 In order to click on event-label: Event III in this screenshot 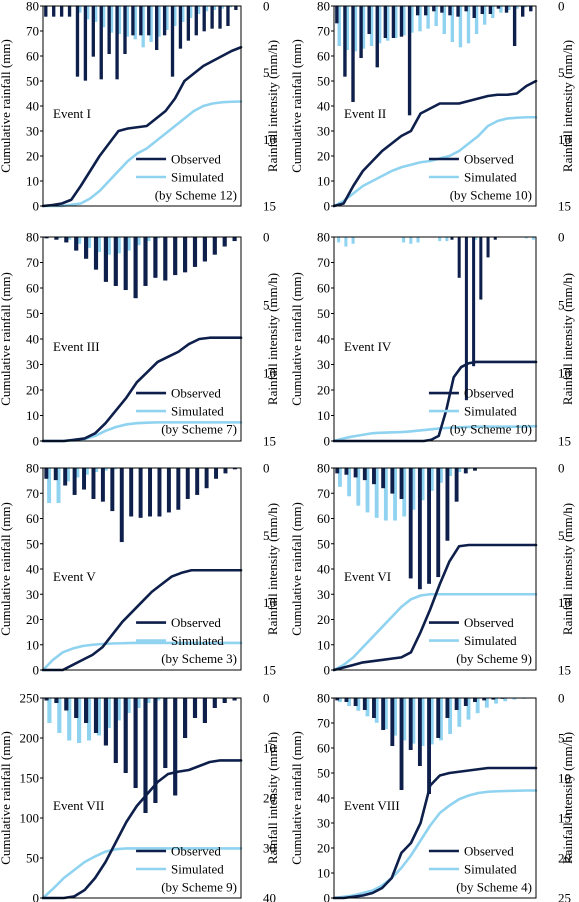, I will do `click(76, 346)`.